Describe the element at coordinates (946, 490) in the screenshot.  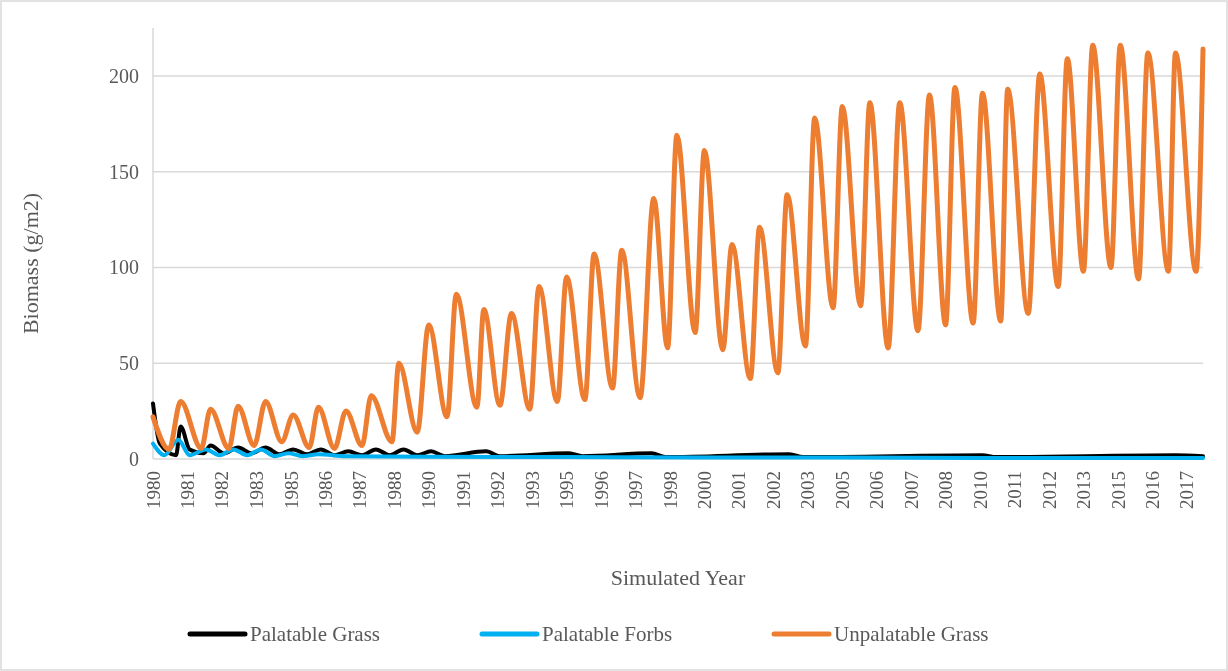
I see `x-tick-label: 2008` at that location.